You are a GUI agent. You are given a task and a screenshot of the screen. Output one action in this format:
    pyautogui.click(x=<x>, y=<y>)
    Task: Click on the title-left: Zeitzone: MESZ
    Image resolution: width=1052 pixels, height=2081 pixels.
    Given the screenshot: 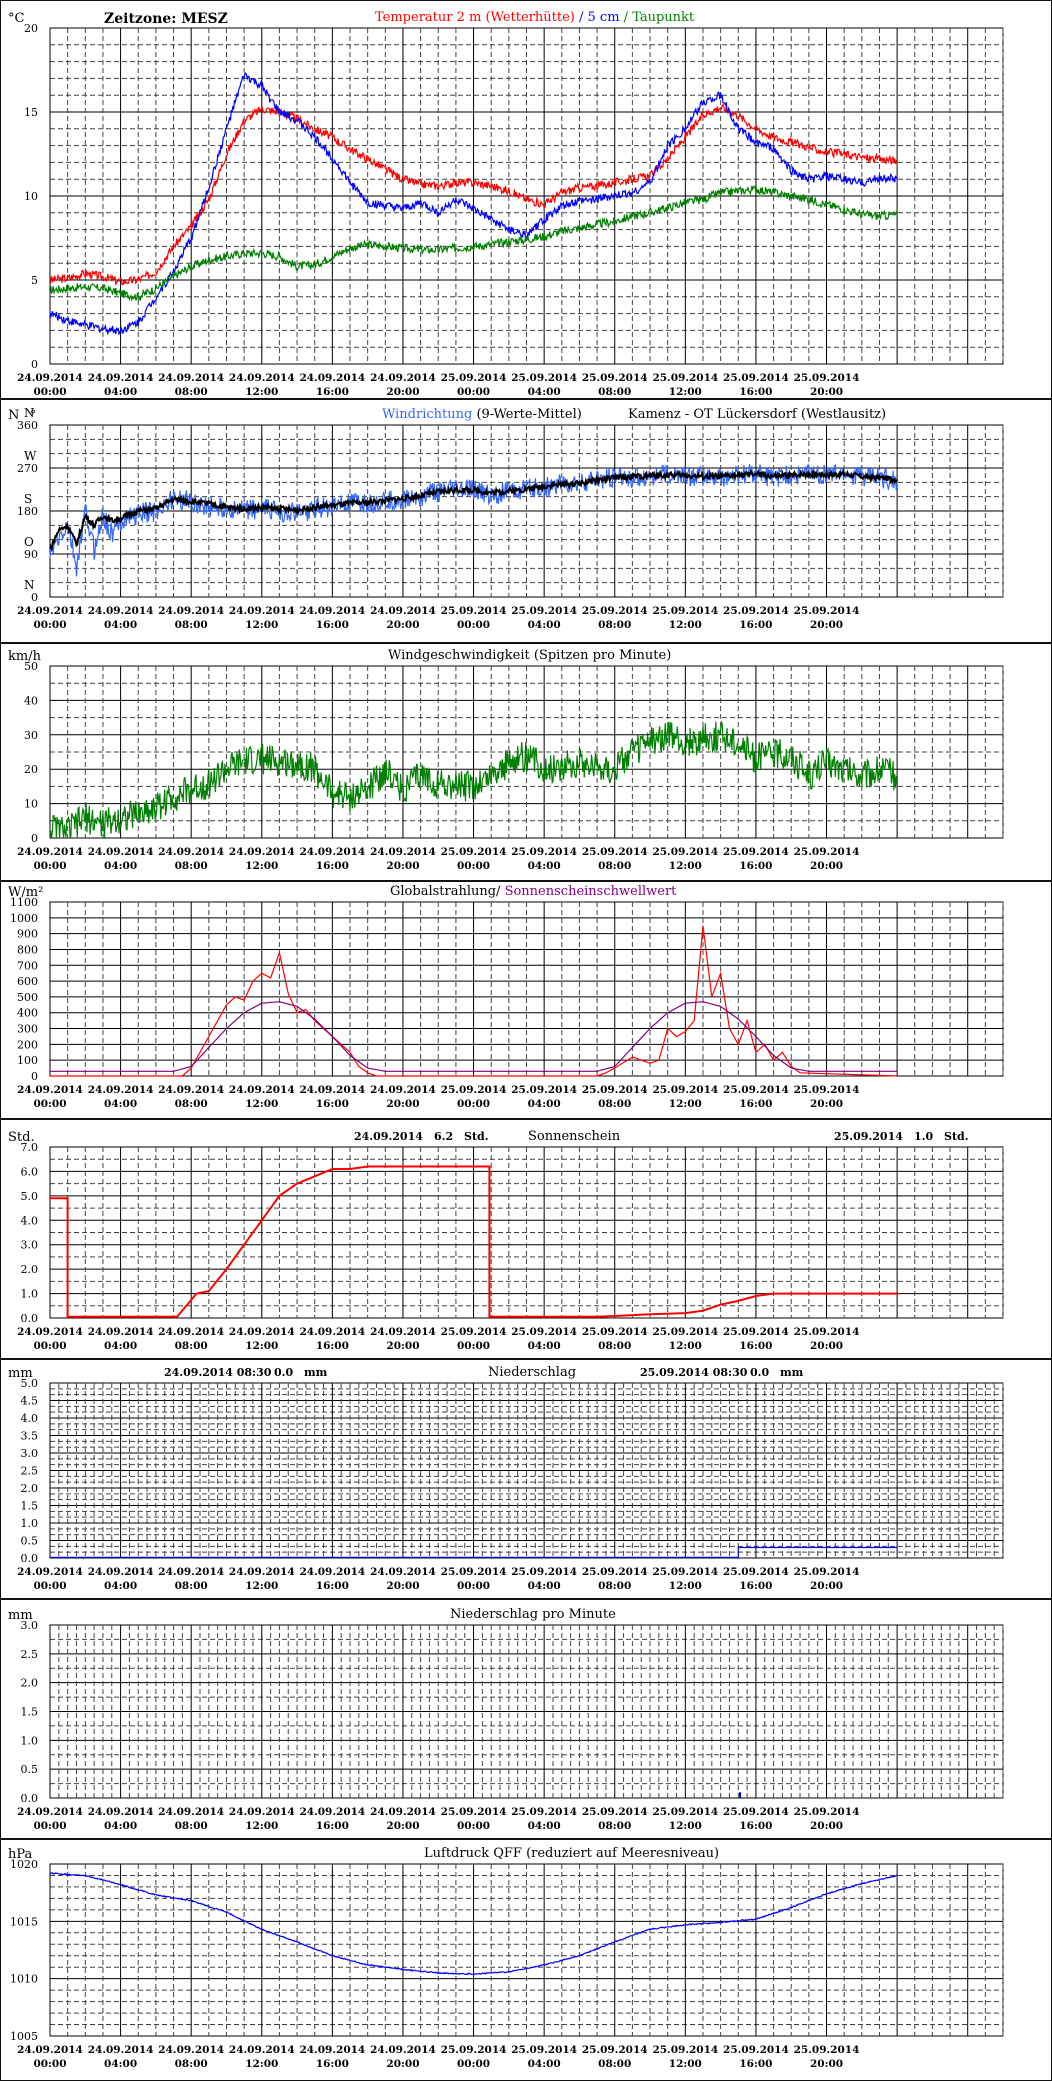 What is the action you would take?
    pyautogui.click(x=166, y=19)
    